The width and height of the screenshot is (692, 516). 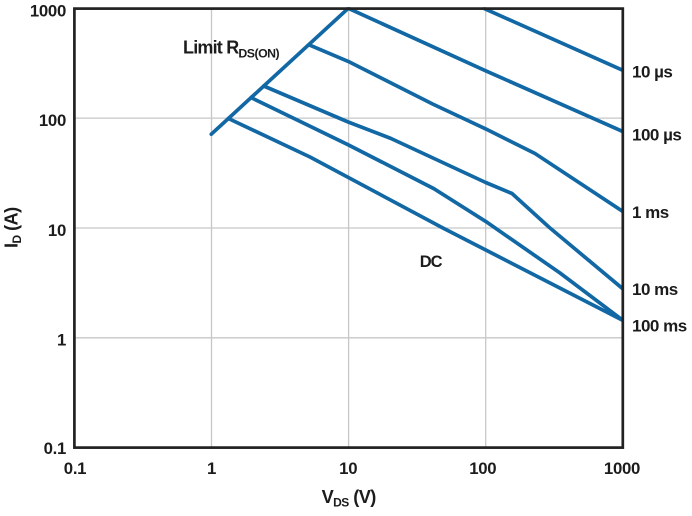 I want to click on svg-text: DC, so click(x=431, y=262).